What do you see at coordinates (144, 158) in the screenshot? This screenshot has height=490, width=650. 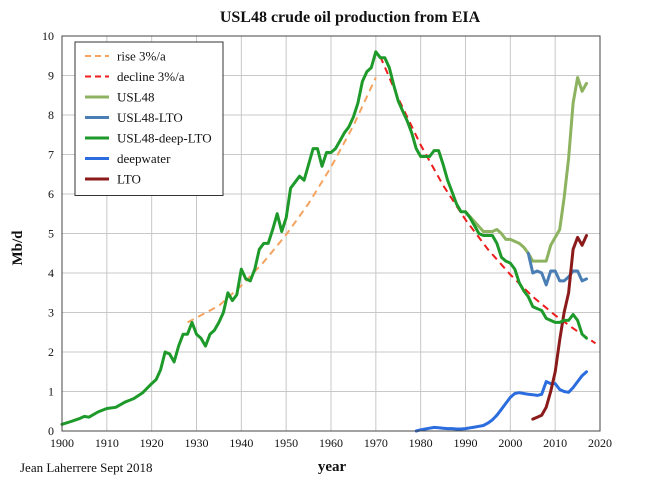 I see `legend-label: deepwater` at bounding box center [144, 158].